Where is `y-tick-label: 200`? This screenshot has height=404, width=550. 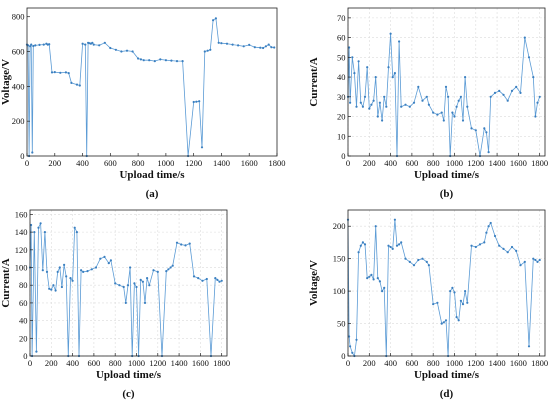
y-tick-label: 200 is located at coordinates (339, 226).